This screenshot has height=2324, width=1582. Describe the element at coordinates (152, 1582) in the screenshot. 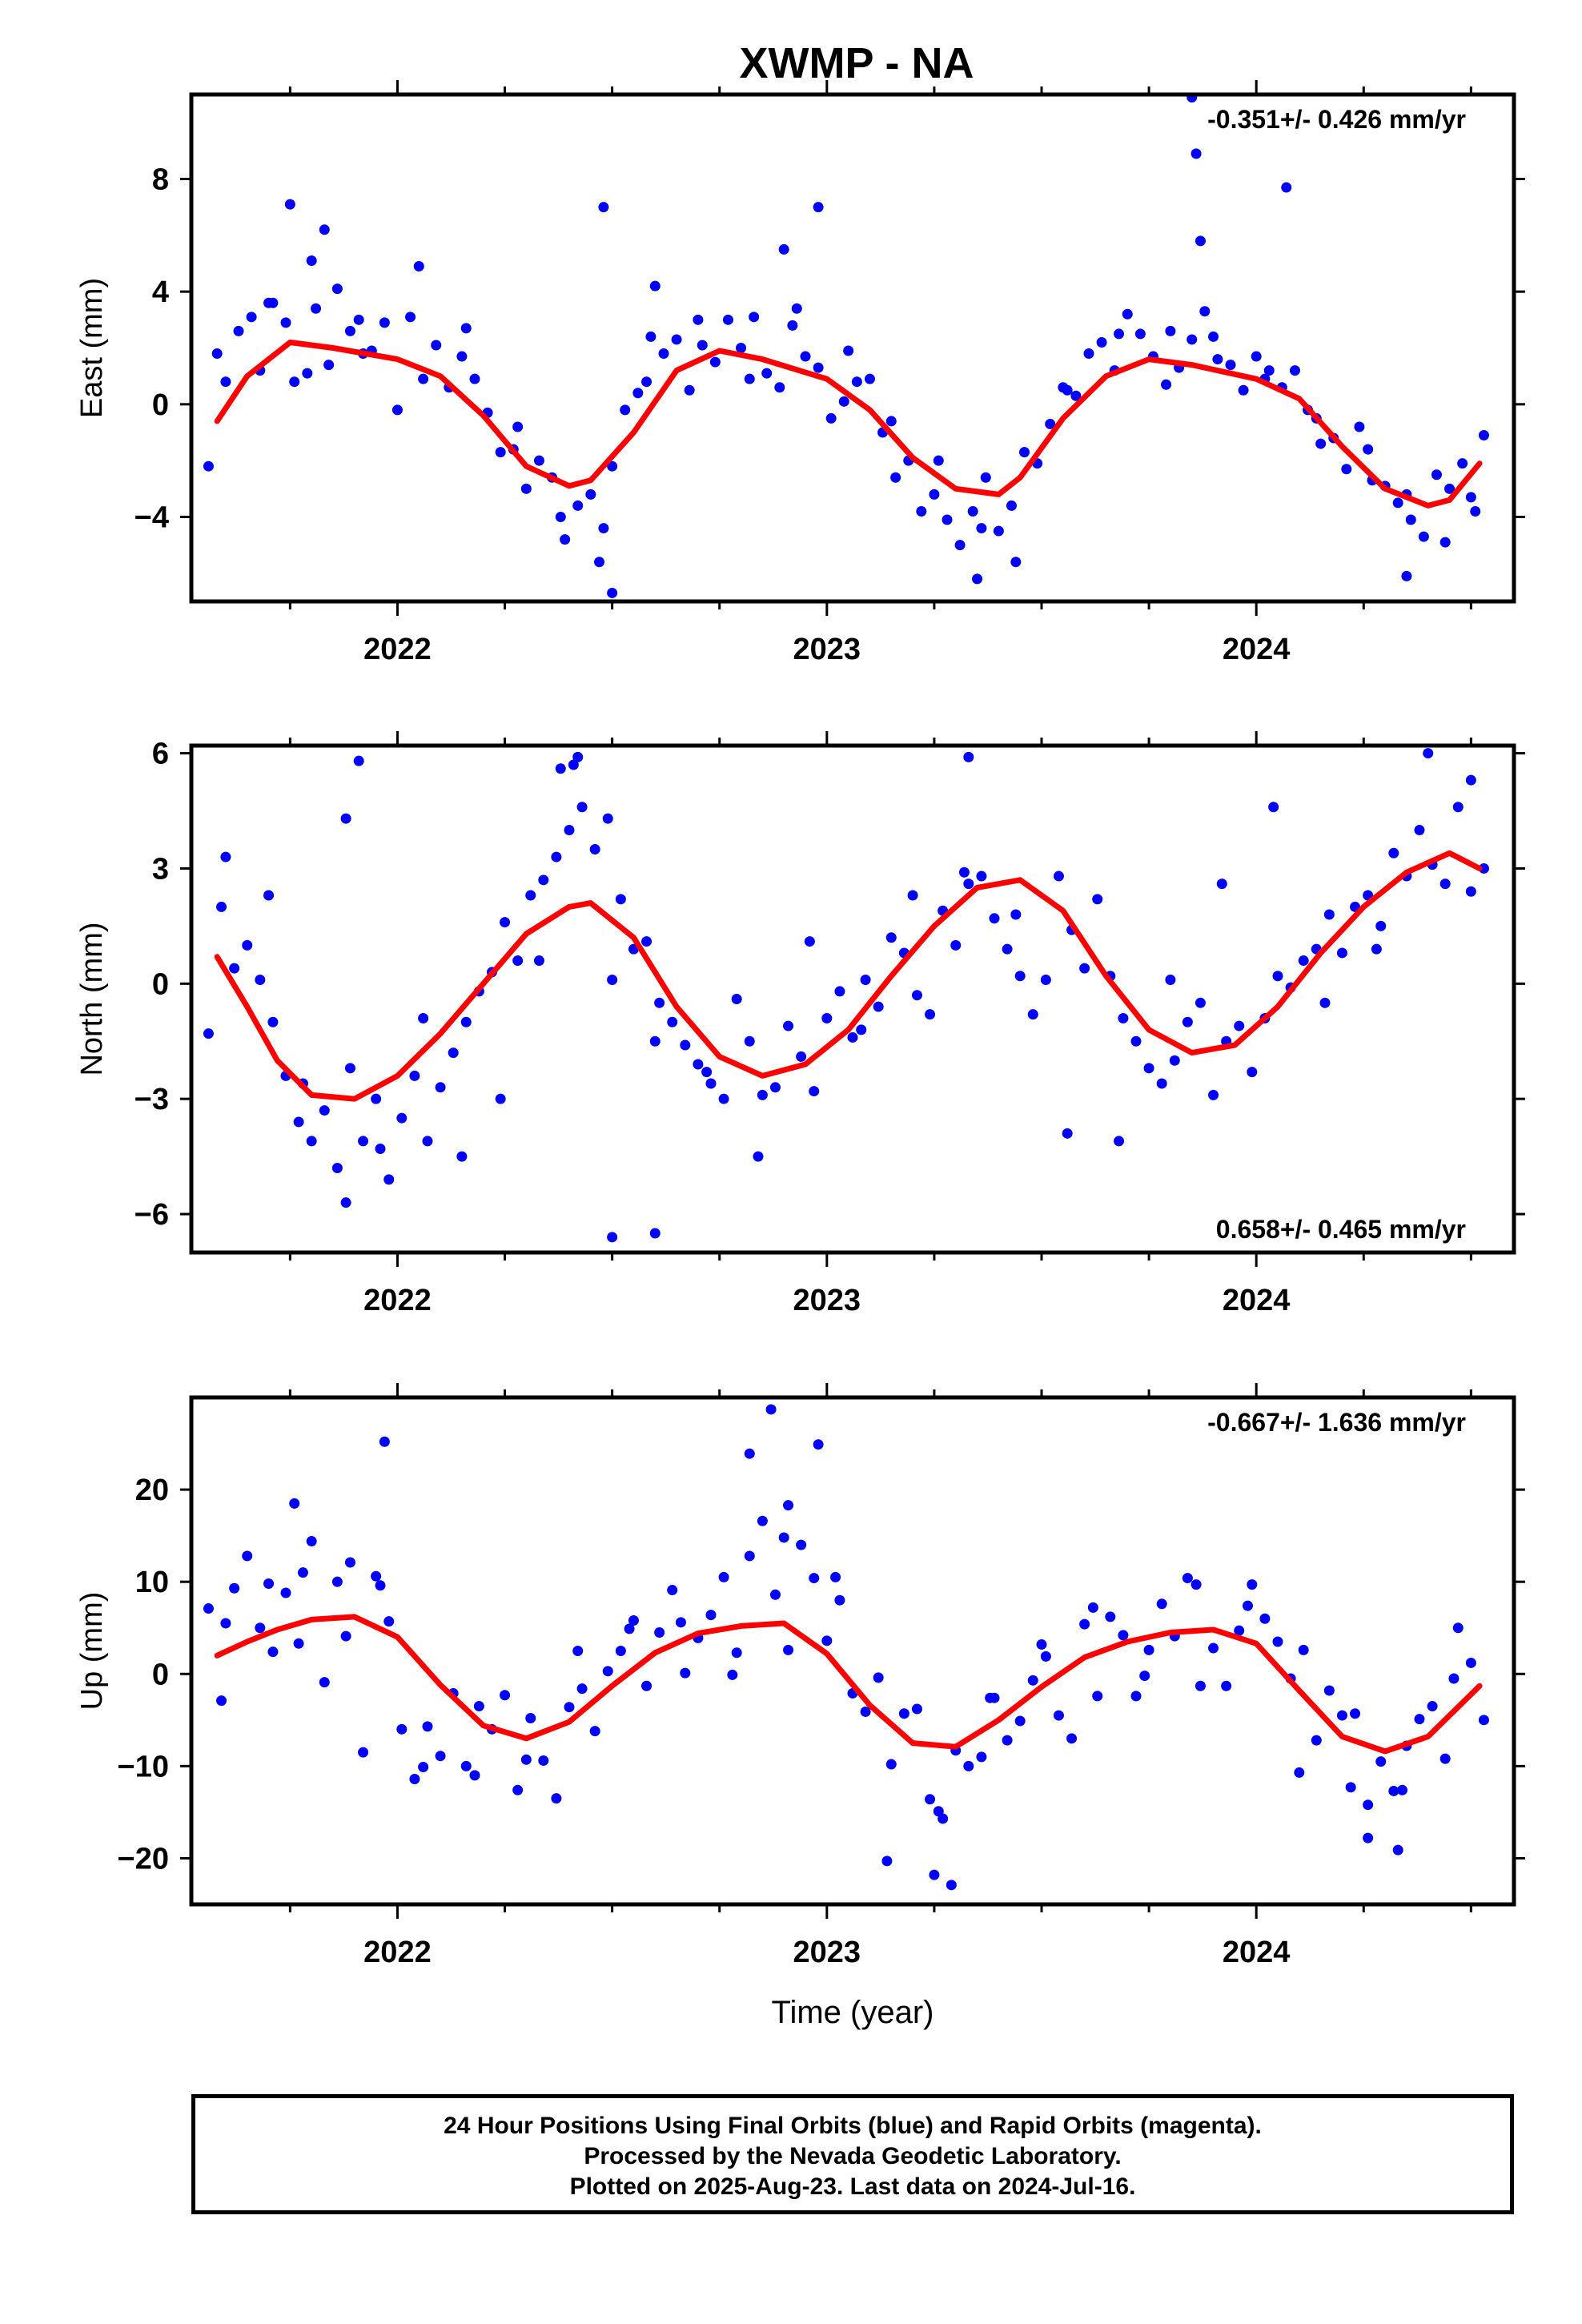

I see `y-tick-label: 10` at that location.